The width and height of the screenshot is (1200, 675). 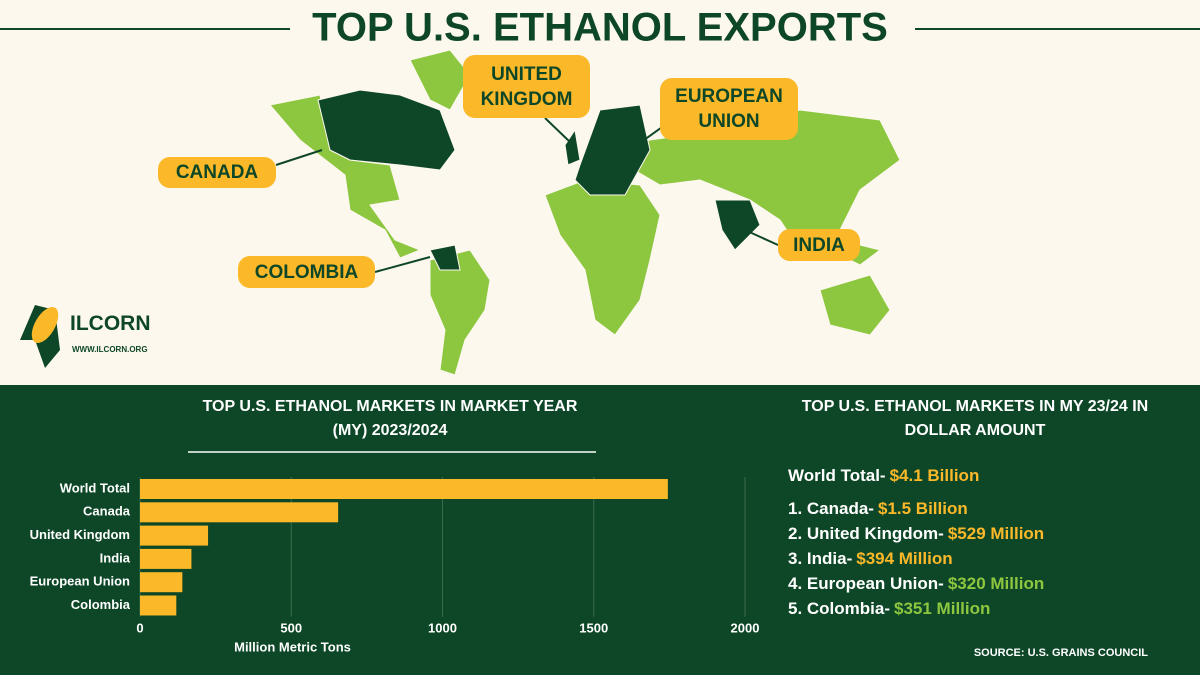 What do you see at coordinates (80, 581) in the screenshot?
I see `y-tick-label: European Union` at bounding box center [80, 581].